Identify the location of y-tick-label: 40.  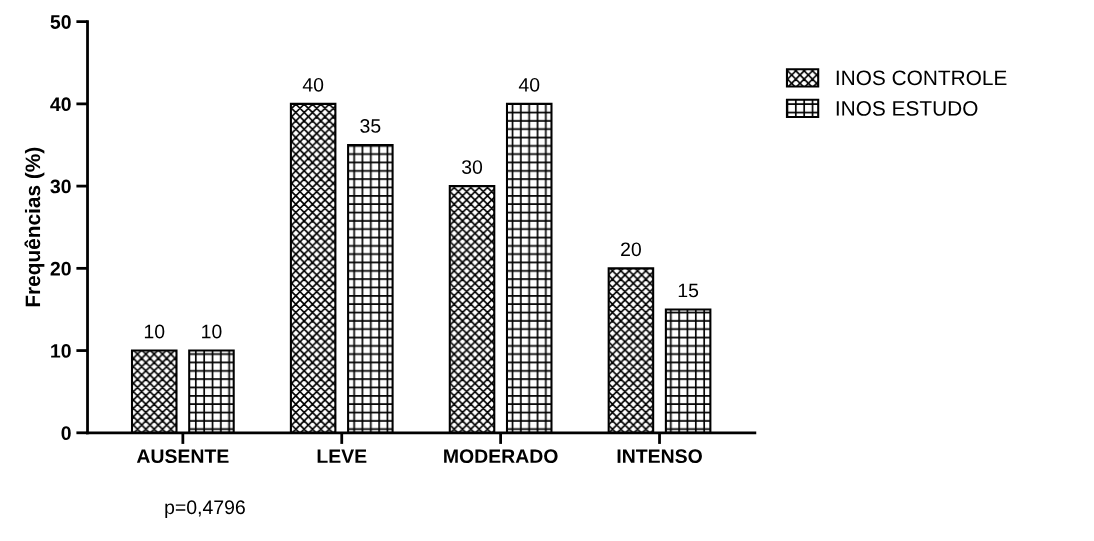
(60, 104).